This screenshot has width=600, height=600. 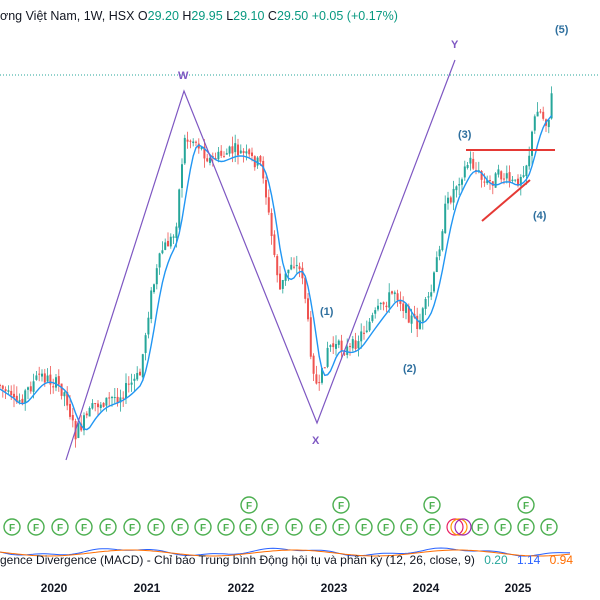 I want to click on low-label: L, so click(x=230, y=16).